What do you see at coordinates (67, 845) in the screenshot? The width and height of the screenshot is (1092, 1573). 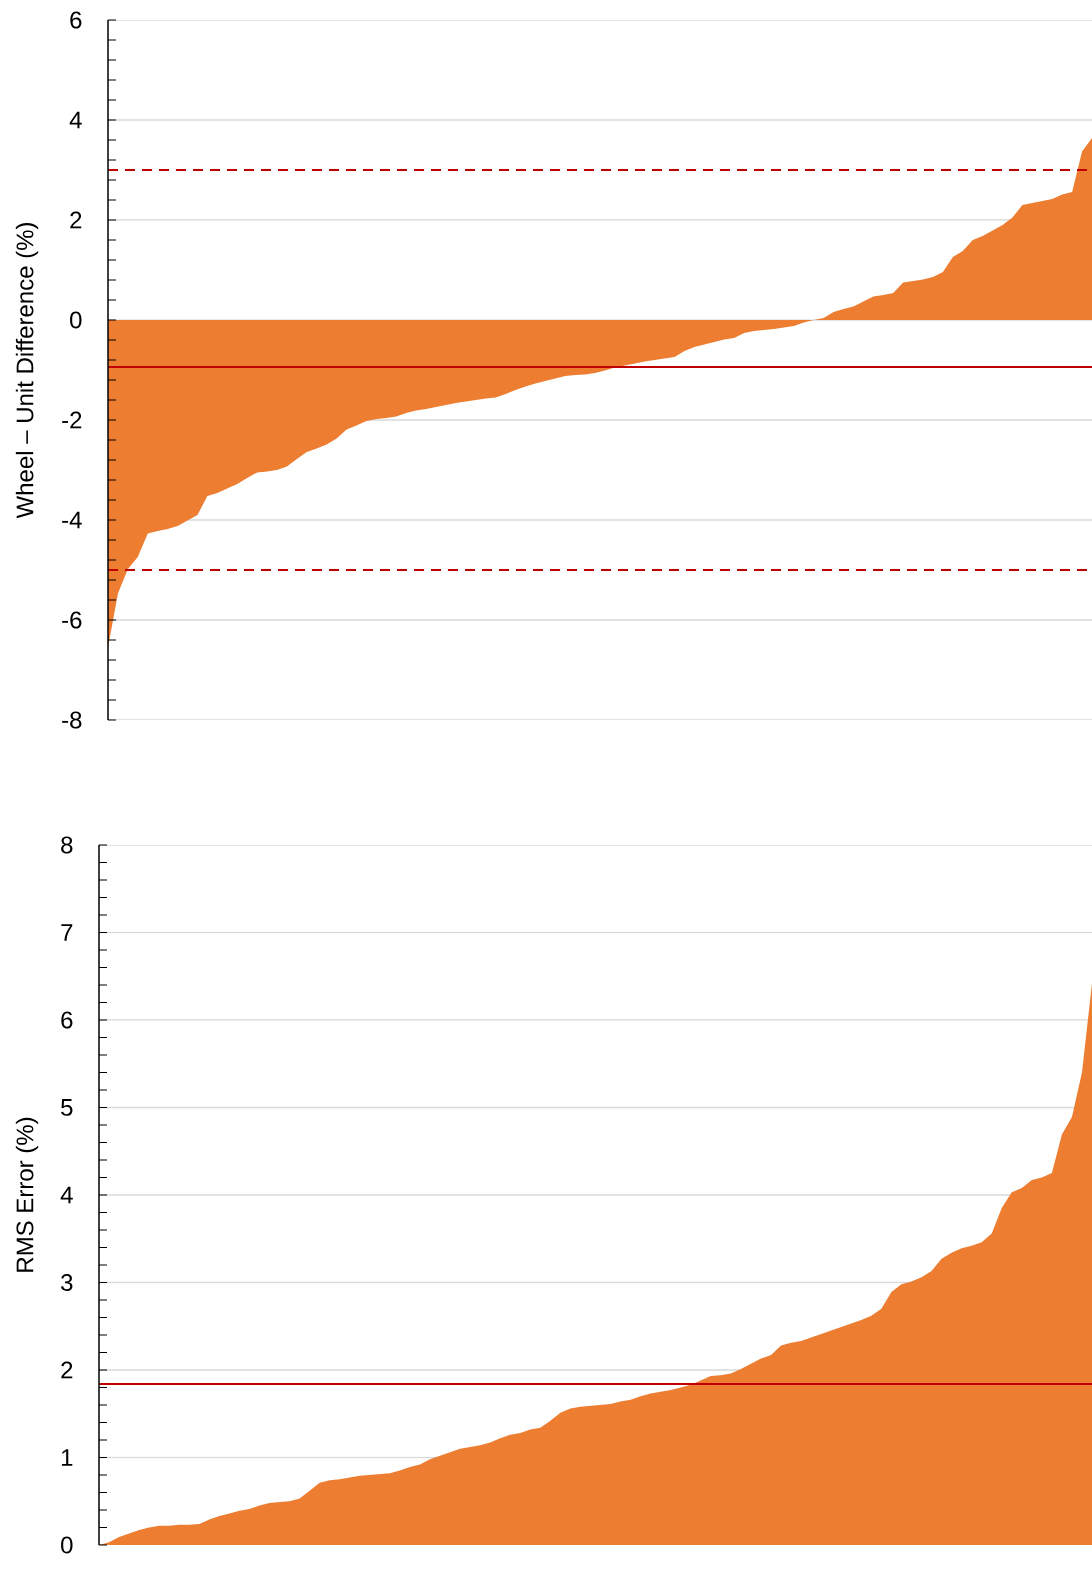 I see `y-tick-label: 8` at bounding box center [67, 845].